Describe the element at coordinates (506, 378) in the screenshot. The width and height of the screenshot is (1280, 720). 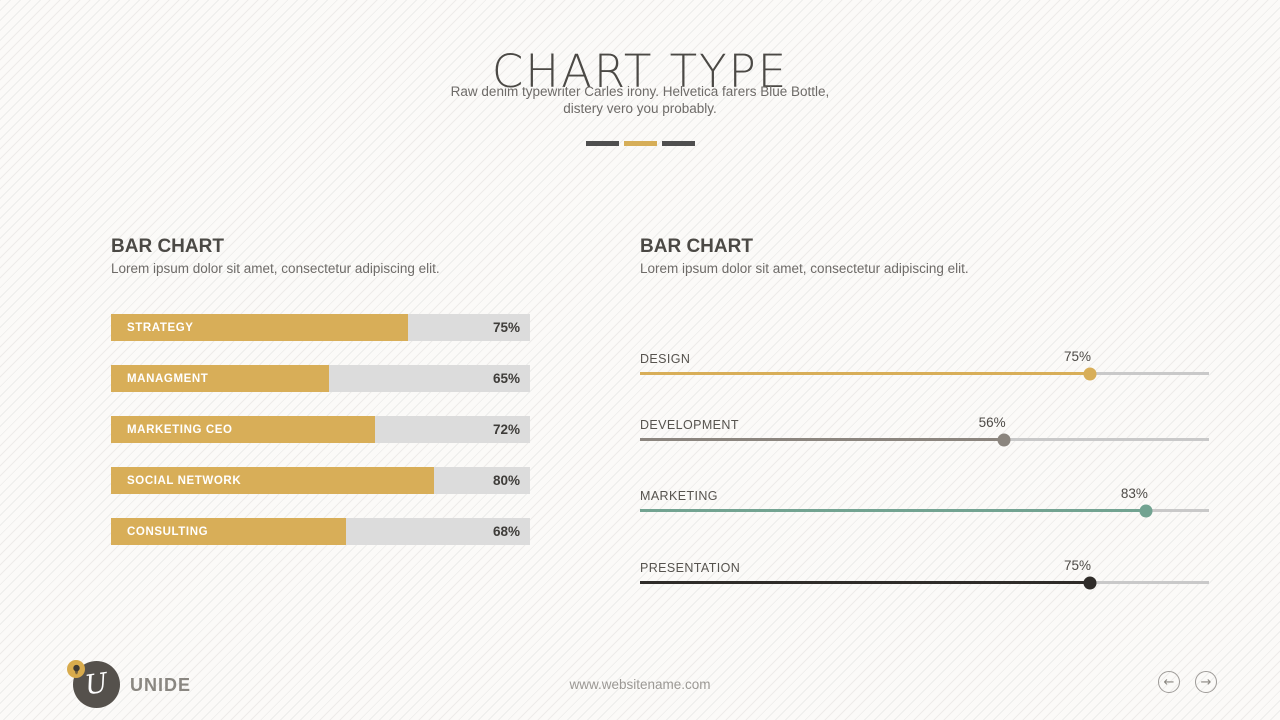
I see `bar-value: 65%` at that location.